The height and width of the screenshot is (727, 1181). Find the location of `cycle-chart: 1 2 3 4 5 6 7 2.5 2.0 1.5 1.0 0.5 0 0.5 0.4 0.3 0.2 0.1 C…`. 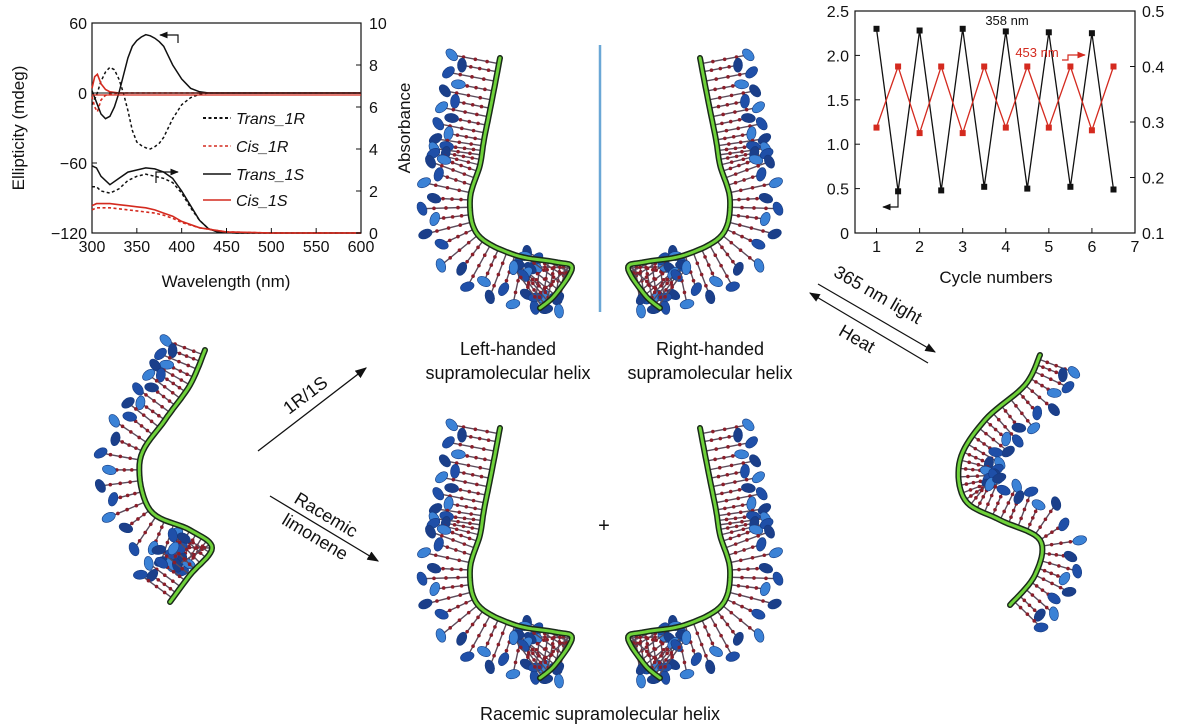

cycle-chart: 1 2 3 4 5 6 7 2.5 2.0 1.5 1.0 0.5 0 0.5 0.4 0.3 0.2 0.1 C… is located at coordinates (996, 145).